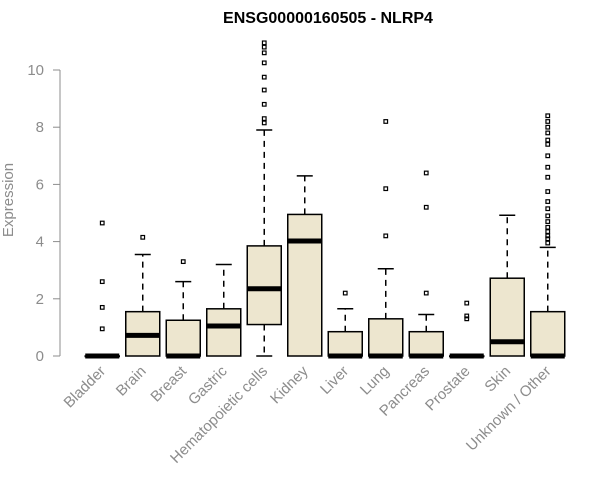 Image resolution: width=600 pixels, height=500 pixels. What do you see at coordinates (168, 383) in the screenshot?
I see `x-axis-tick-label: Breast` at bounding box center [168, 383].